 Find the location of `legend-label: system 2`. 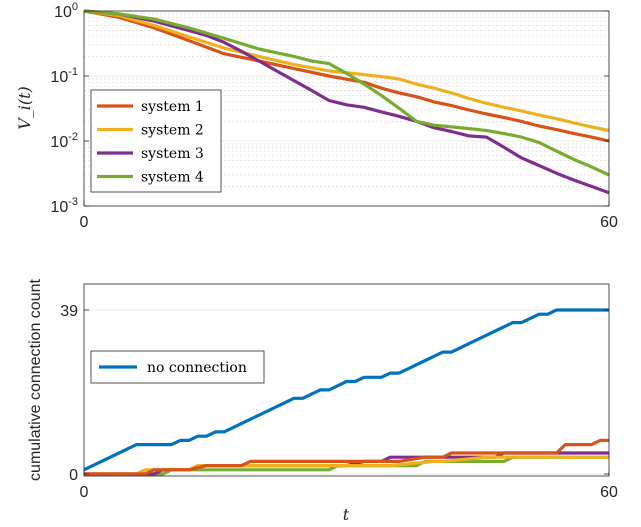

legend-label: system 2 is located at coordinates (172, 131).